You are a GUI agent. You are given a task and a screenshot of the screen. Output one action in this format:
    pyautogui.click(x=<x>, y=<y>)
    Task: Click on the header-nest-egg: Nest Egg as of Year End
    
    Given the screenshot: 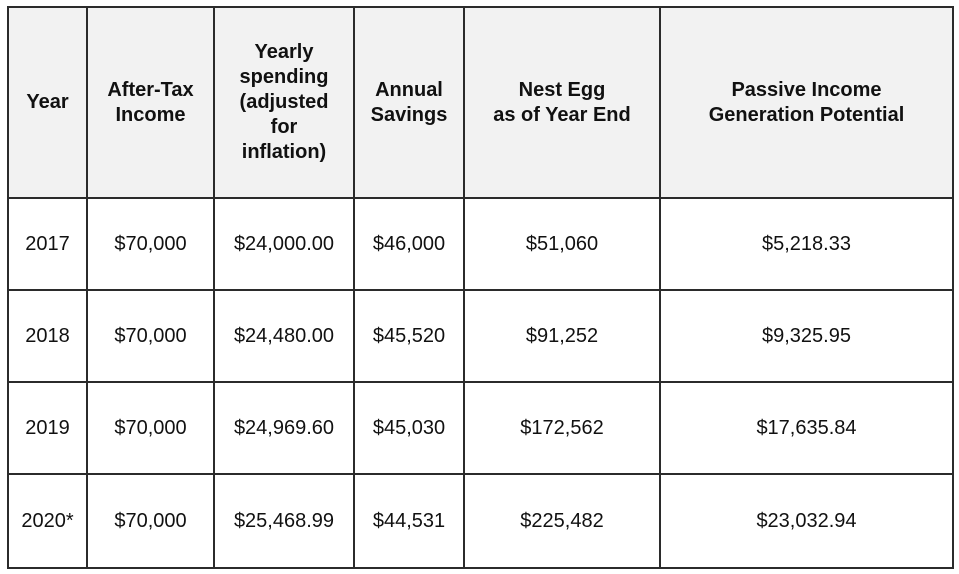 What is the action you would take?
    pyautogui.click(x=562, y=102)
    